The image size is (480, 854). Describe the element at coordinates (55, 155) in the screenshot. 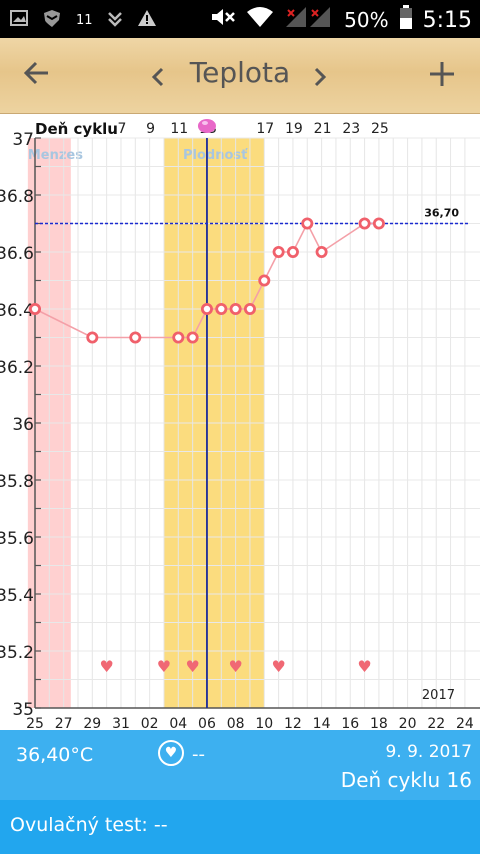

I see `zone-label: Menzes` at that location.